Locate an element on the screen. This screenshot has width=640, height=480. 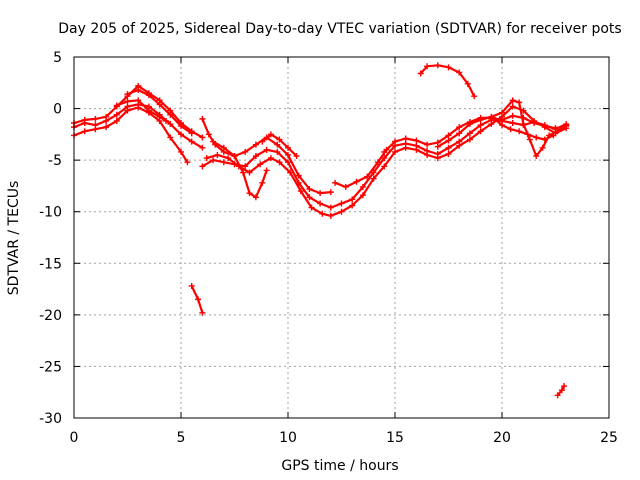
y-tick-label: -10 is located at coordinates (50, 213).